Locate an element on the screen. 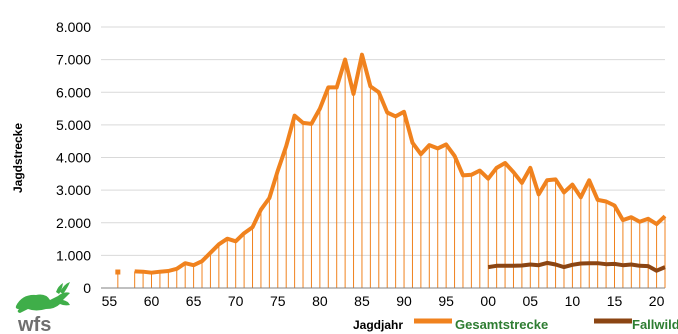 The width and height of the screenshot is (678, 334). logo-text: wfs is located at coordinates (34, 324).